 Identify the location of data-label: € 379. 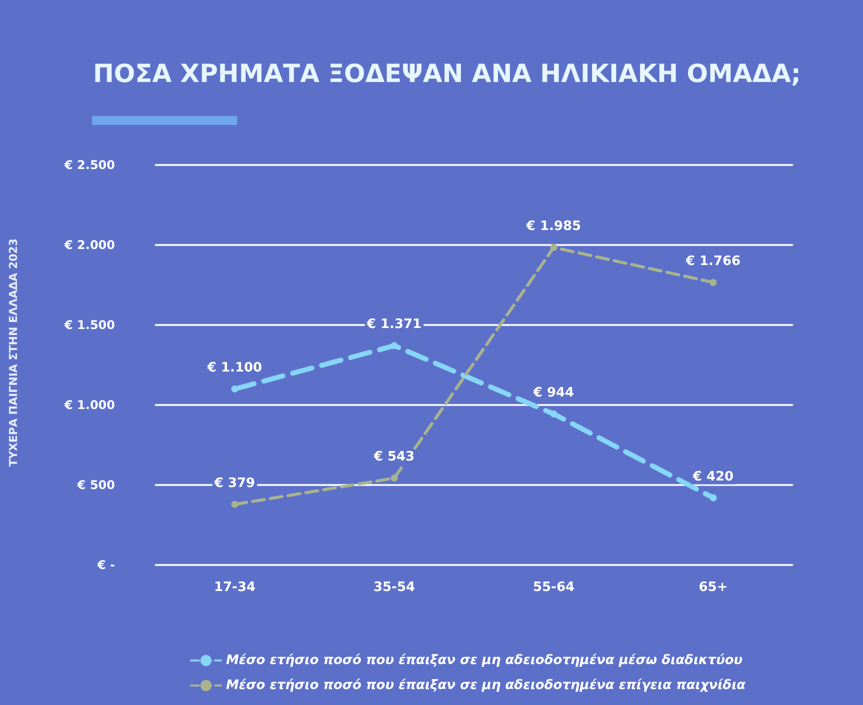
(234, 483).